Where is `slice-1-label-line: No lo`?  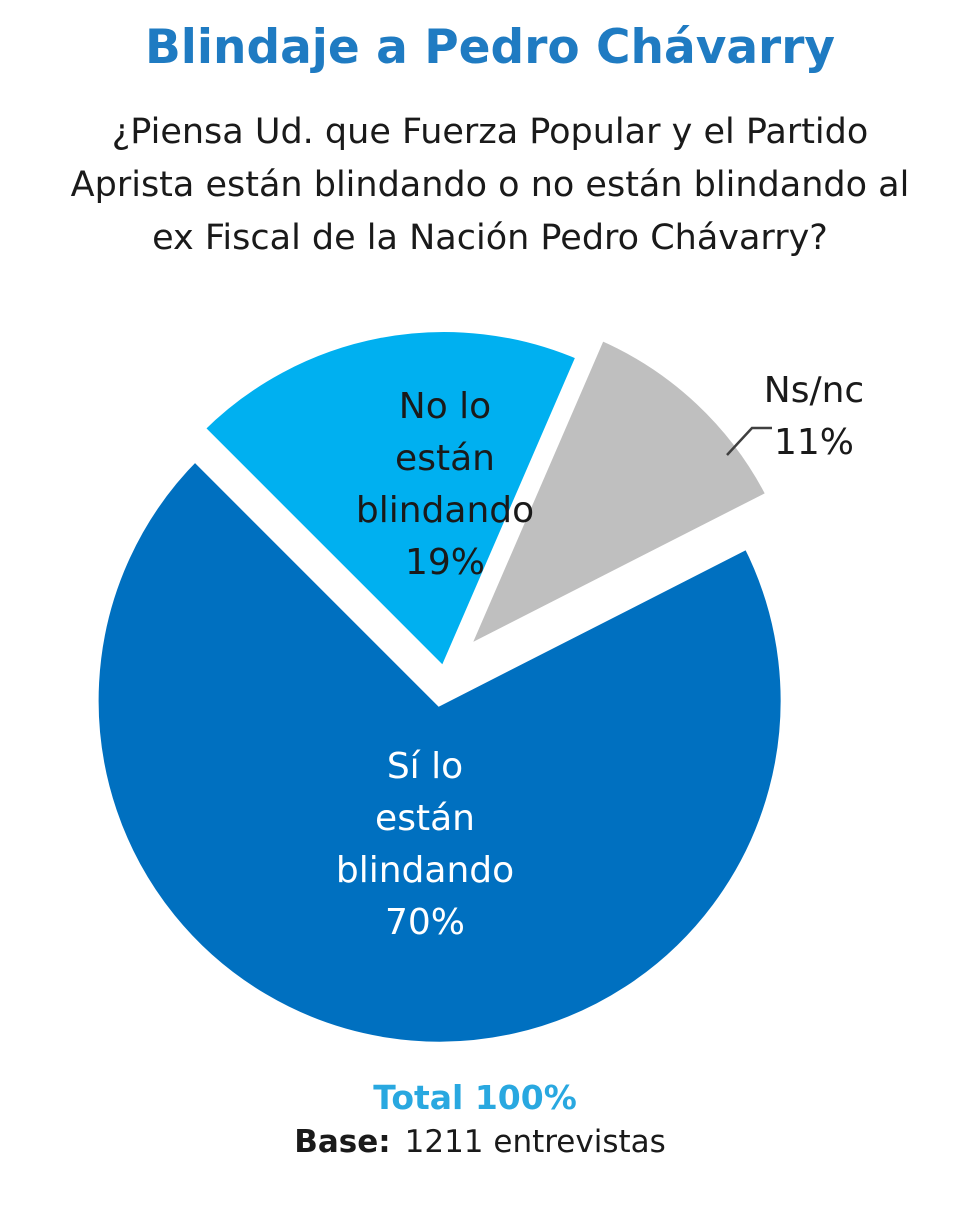
slice-1-label-line: No lo is located at coordinates (445, 406).